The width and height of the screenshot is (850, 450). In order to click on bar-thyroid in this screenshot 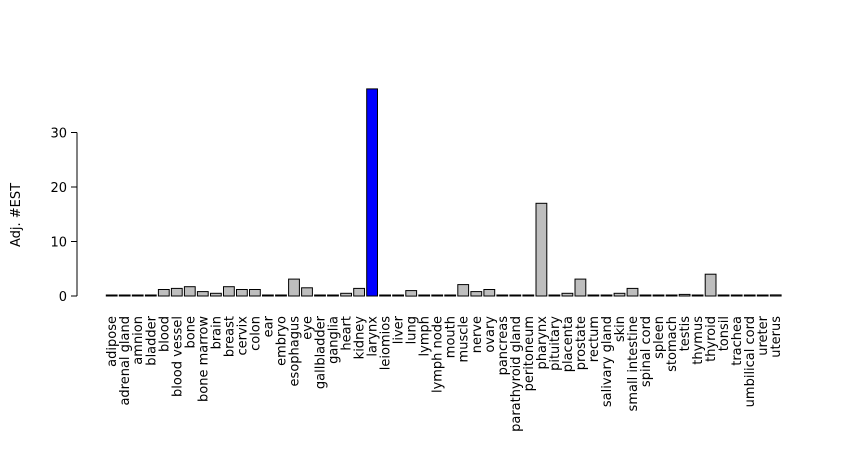, I will do `click(710, 285)`.